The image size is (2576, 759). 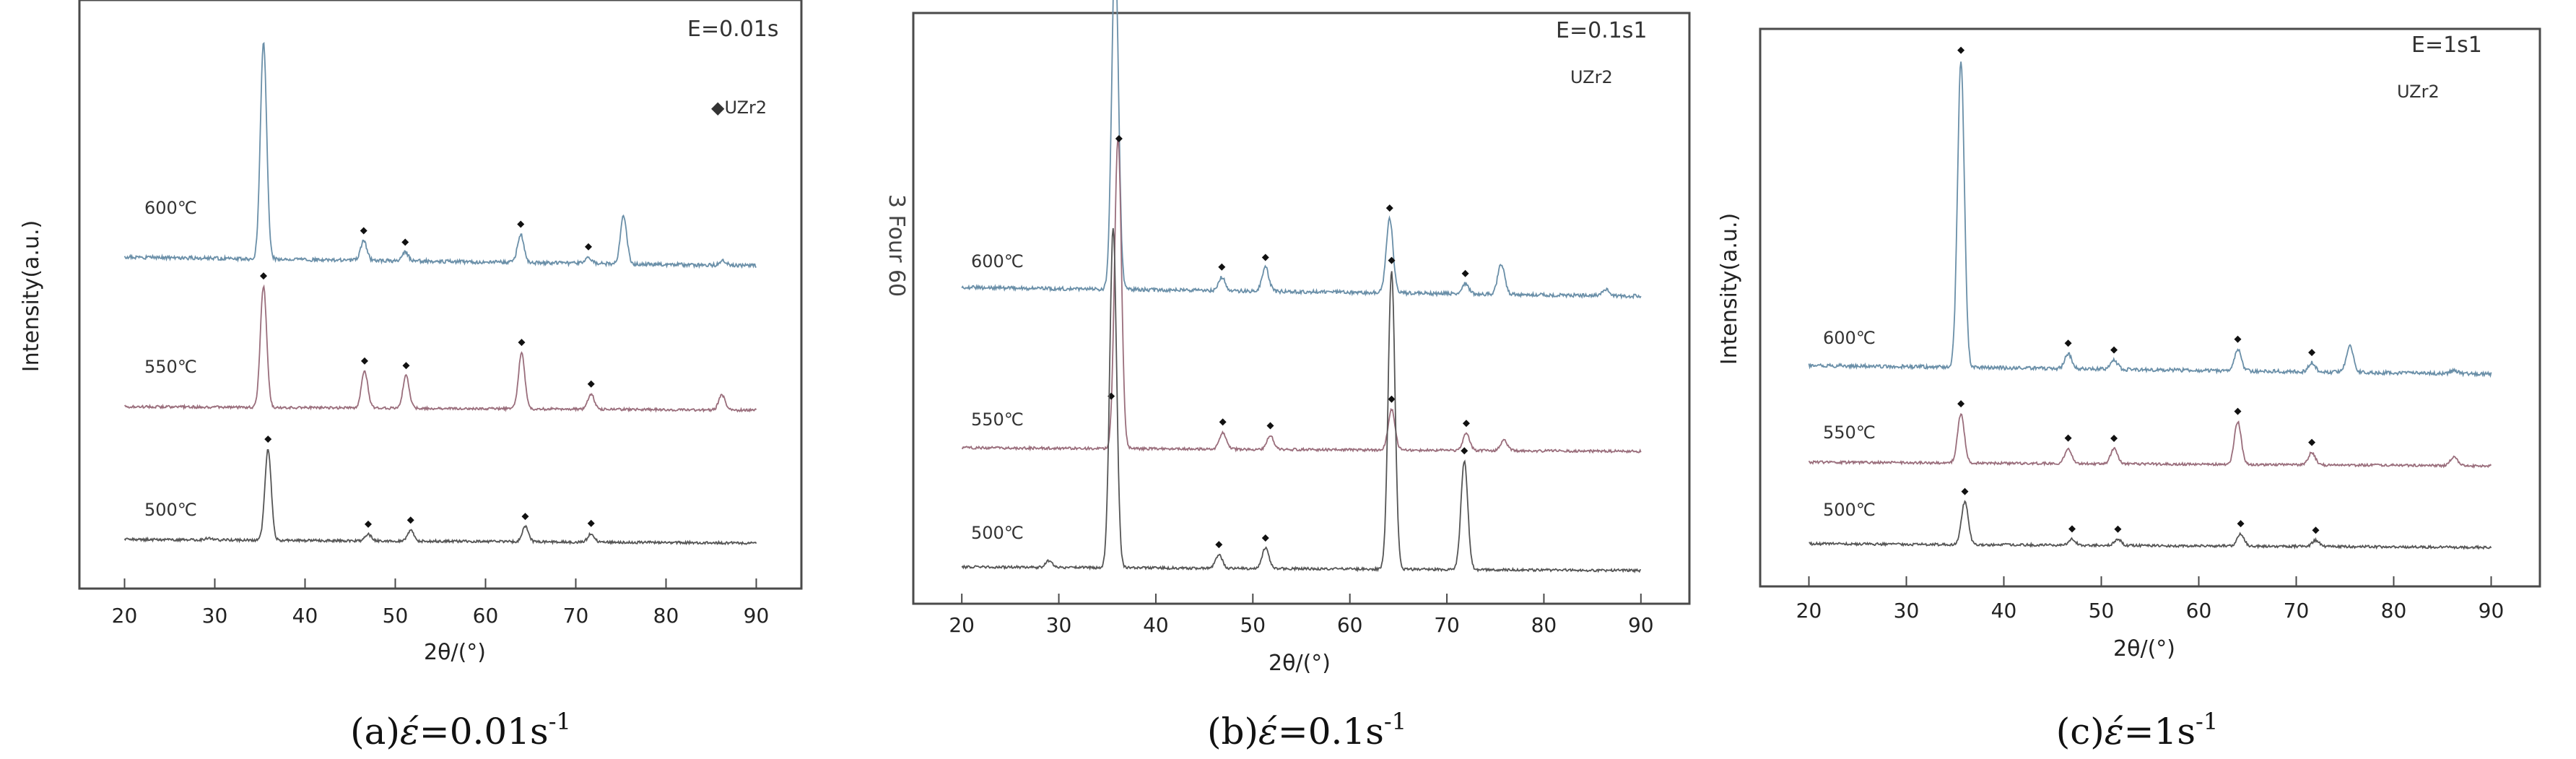 I want to click on panel-c-xlabel: 2θ/(°), so click(x=2144, y=649).